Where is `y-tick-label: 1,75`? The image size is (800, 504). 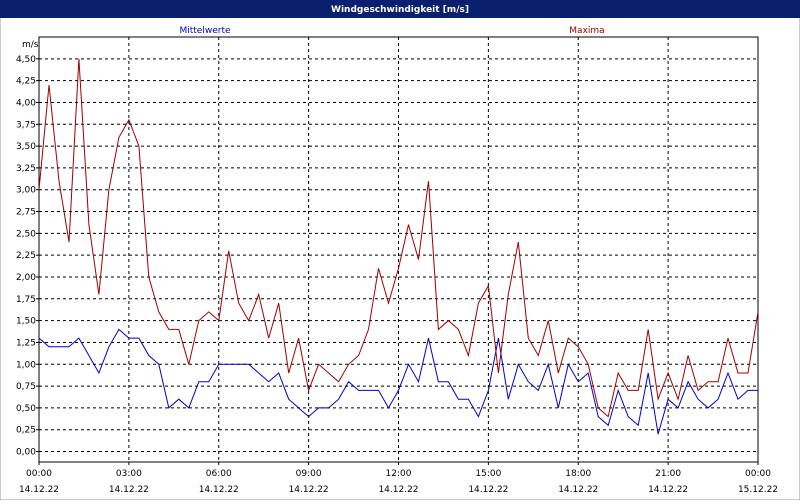
y-tick-label: 1,75 is located at coordinates (26, 300).